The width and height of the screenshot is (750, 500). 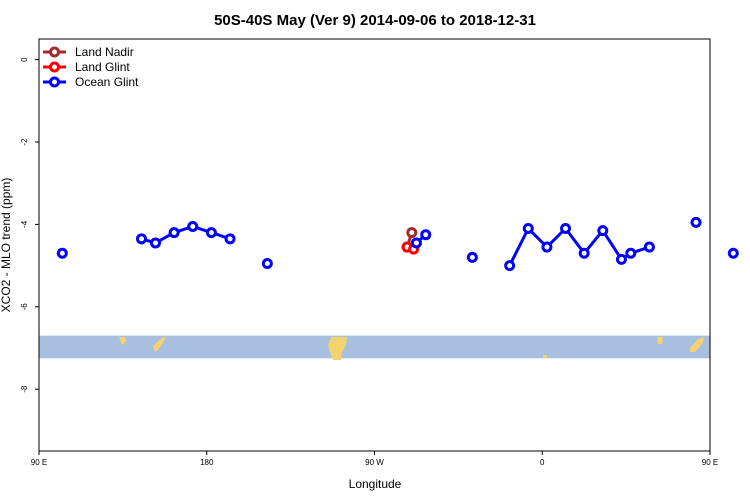 What do you see at coordinates (24, 142) in the screenshot?
I see `y-tick-label: -2` at bounding box center [24, 142].